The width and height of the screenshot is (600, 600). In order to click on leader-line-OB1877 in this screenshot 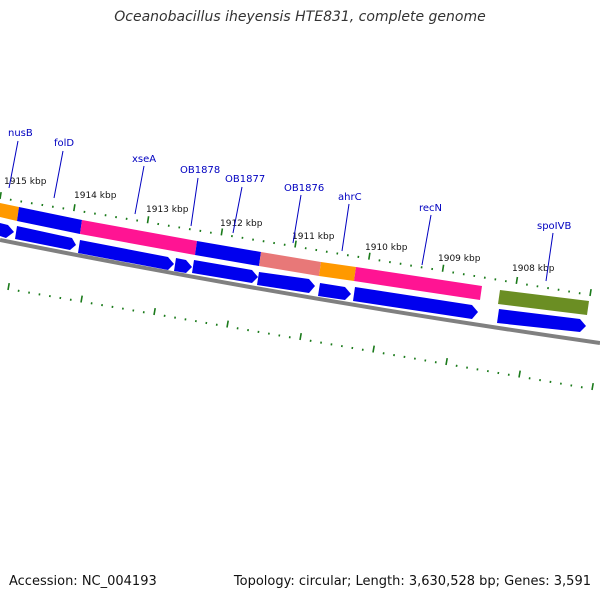, I will do `click(237, 210)`.